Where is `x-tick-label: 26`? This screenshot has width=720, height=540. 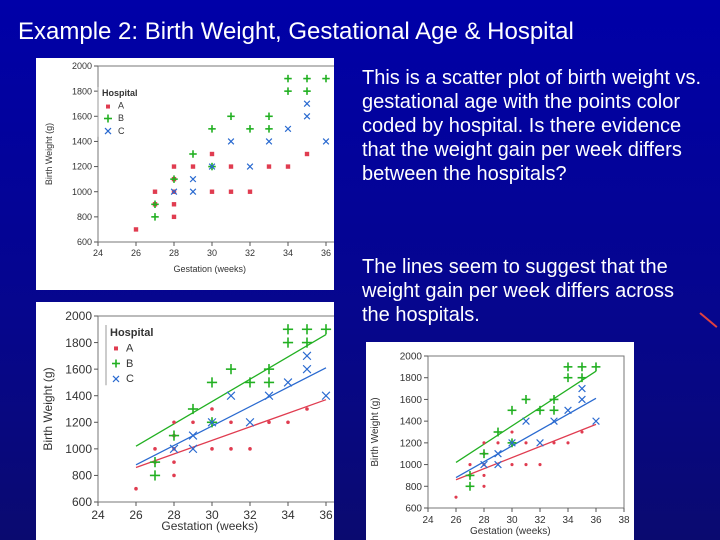 x-tick-label: 26 is located at coordinates (136, 253).